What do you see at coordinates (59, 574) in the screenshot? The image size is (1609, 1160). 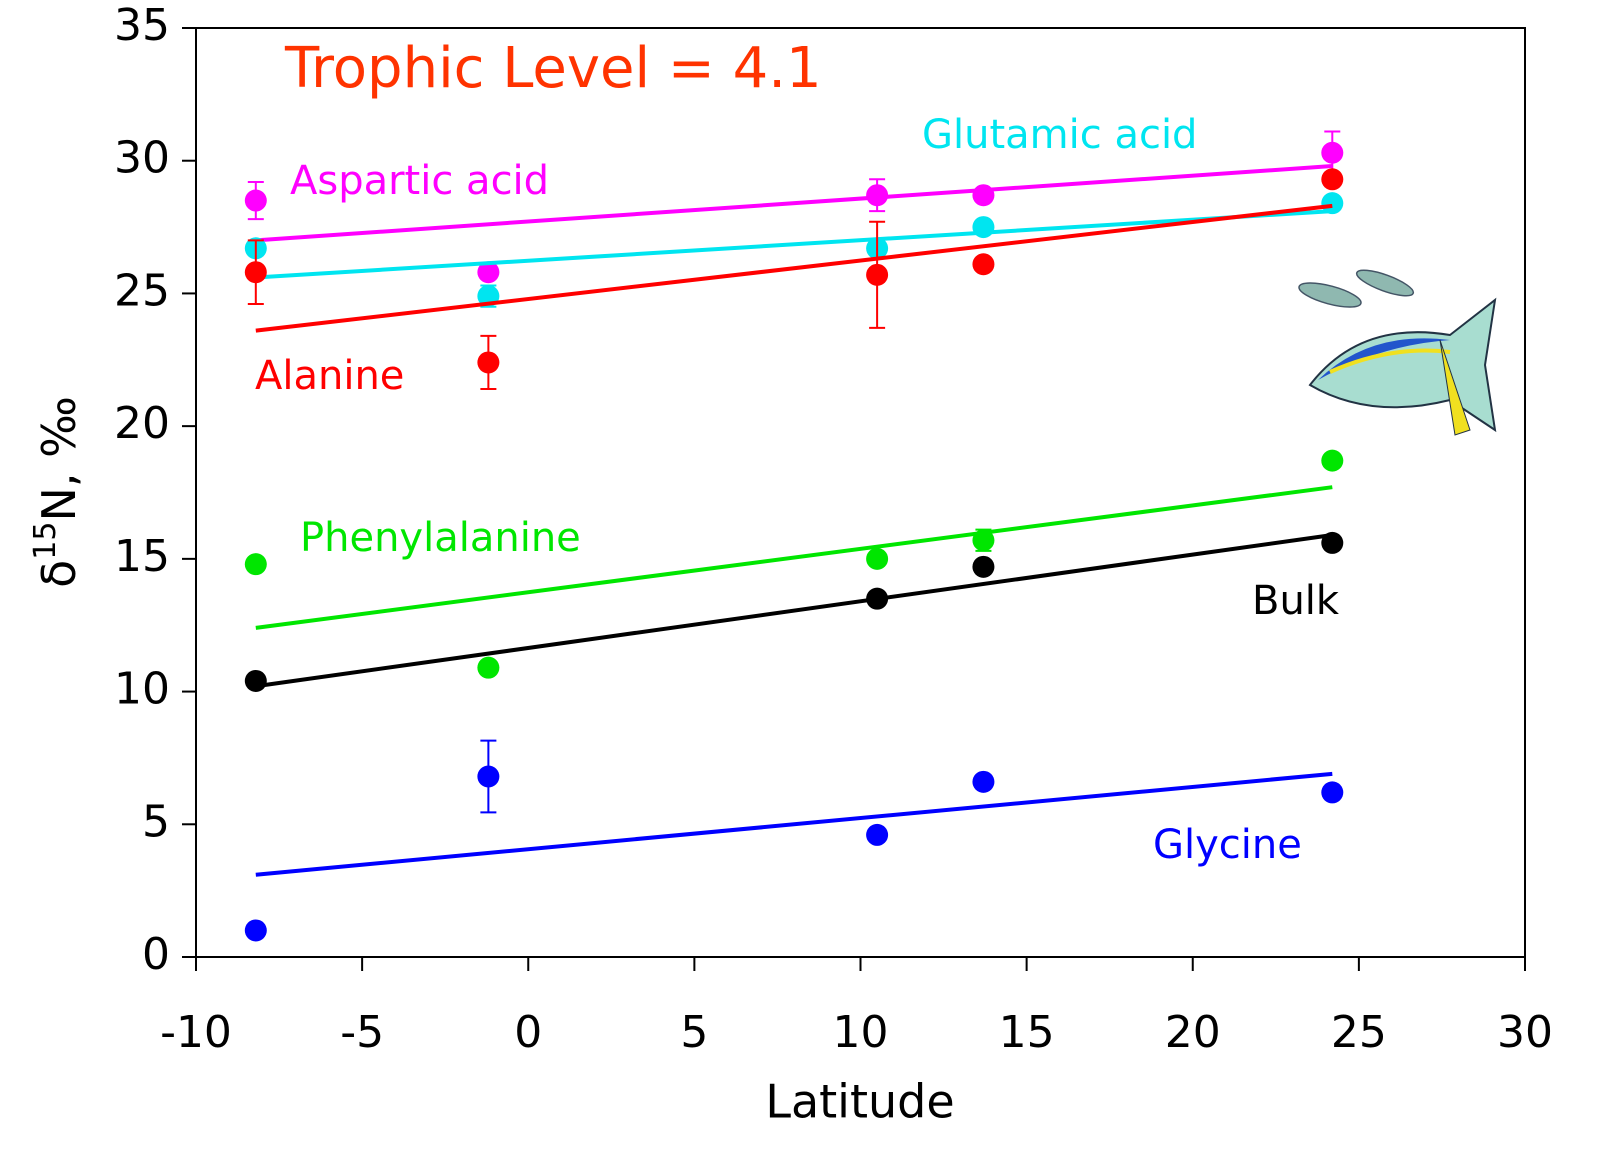 I see `y-label-prefix: δ` at bounding box center [59, 574].